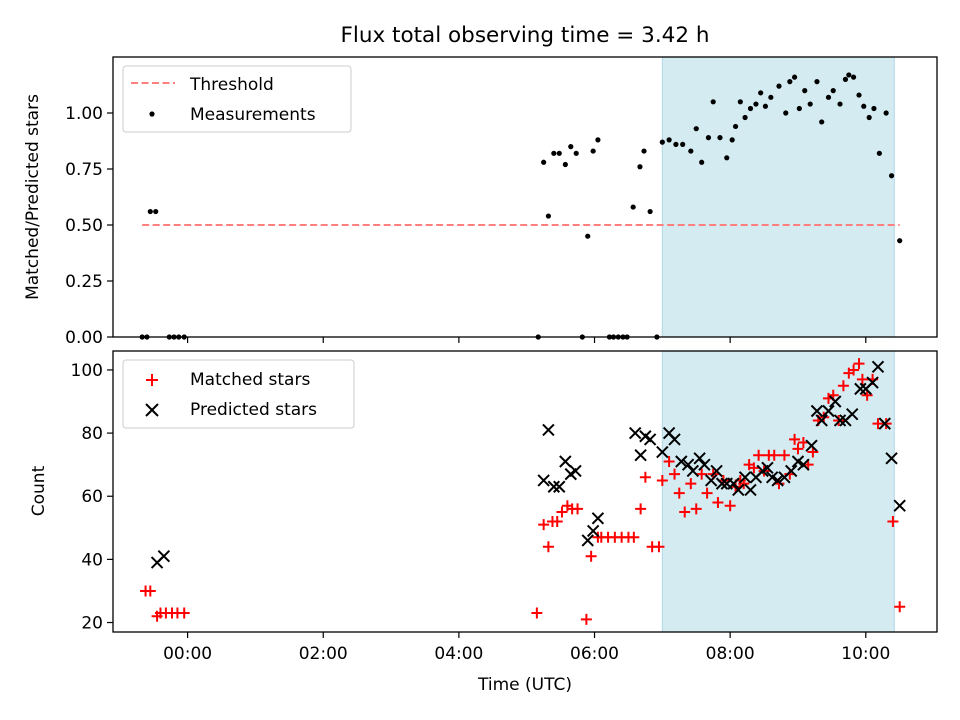  I want to click on predicted-legend-swatch, so click(152, 410).